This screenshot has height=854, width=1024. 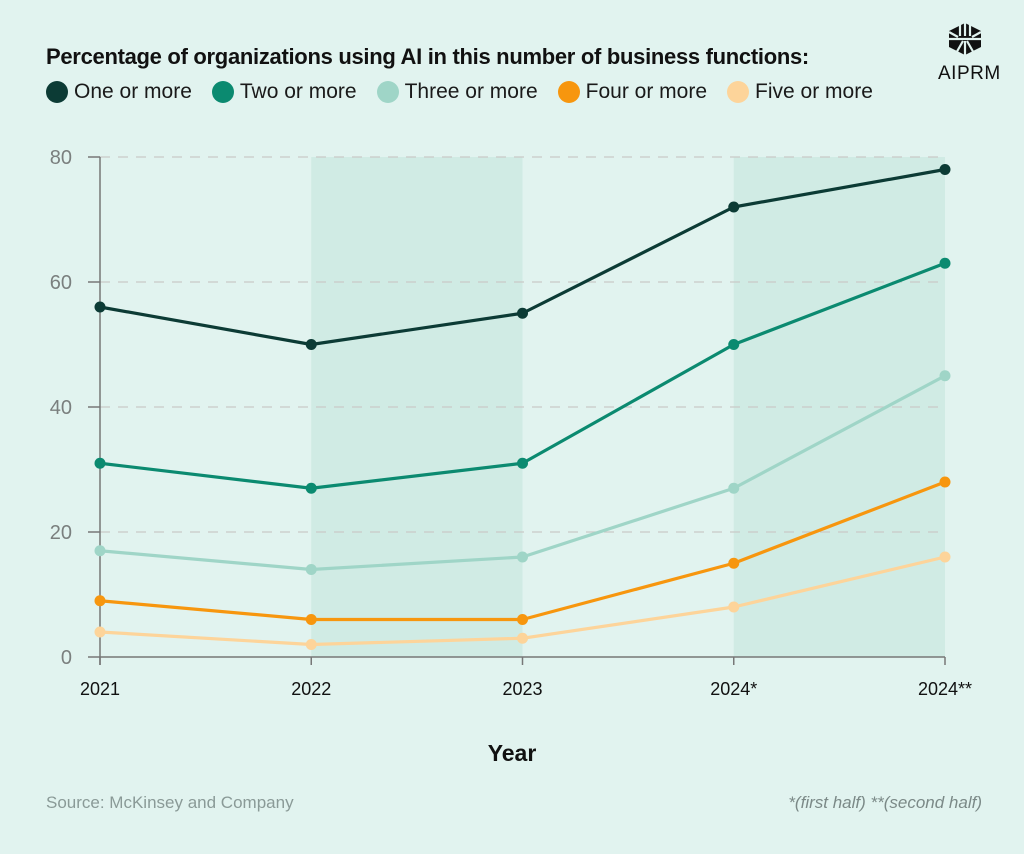 I want to click on legend-item: One or more, so click(x=119, y=92).